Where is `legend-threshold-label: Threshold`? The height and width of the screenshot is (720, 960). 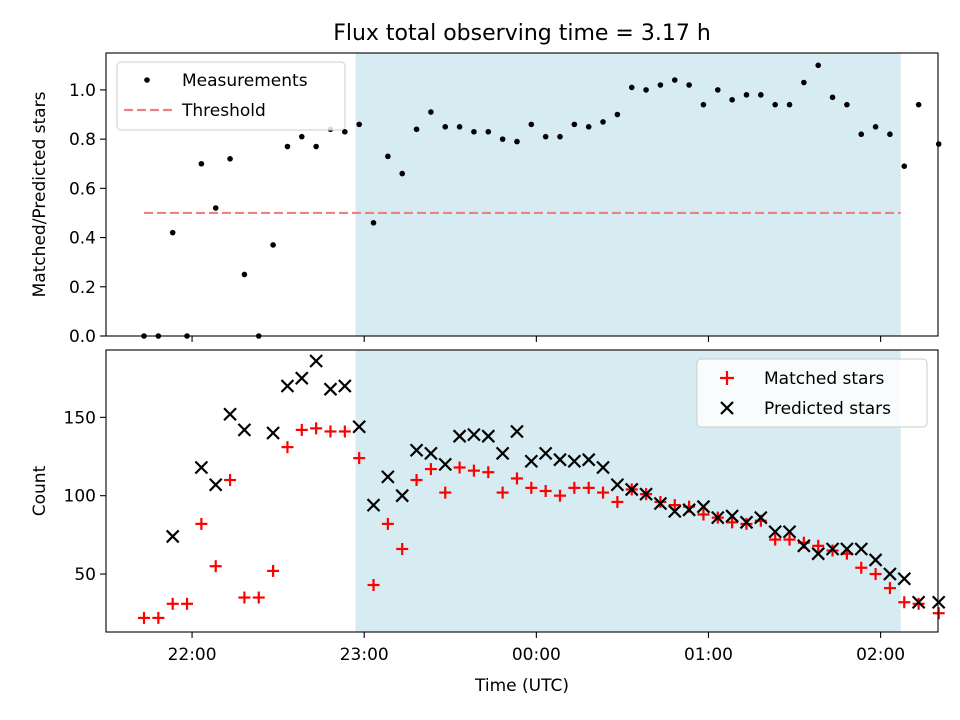
legend-threshold-label: Threshold is located at coordinates (223, 111).